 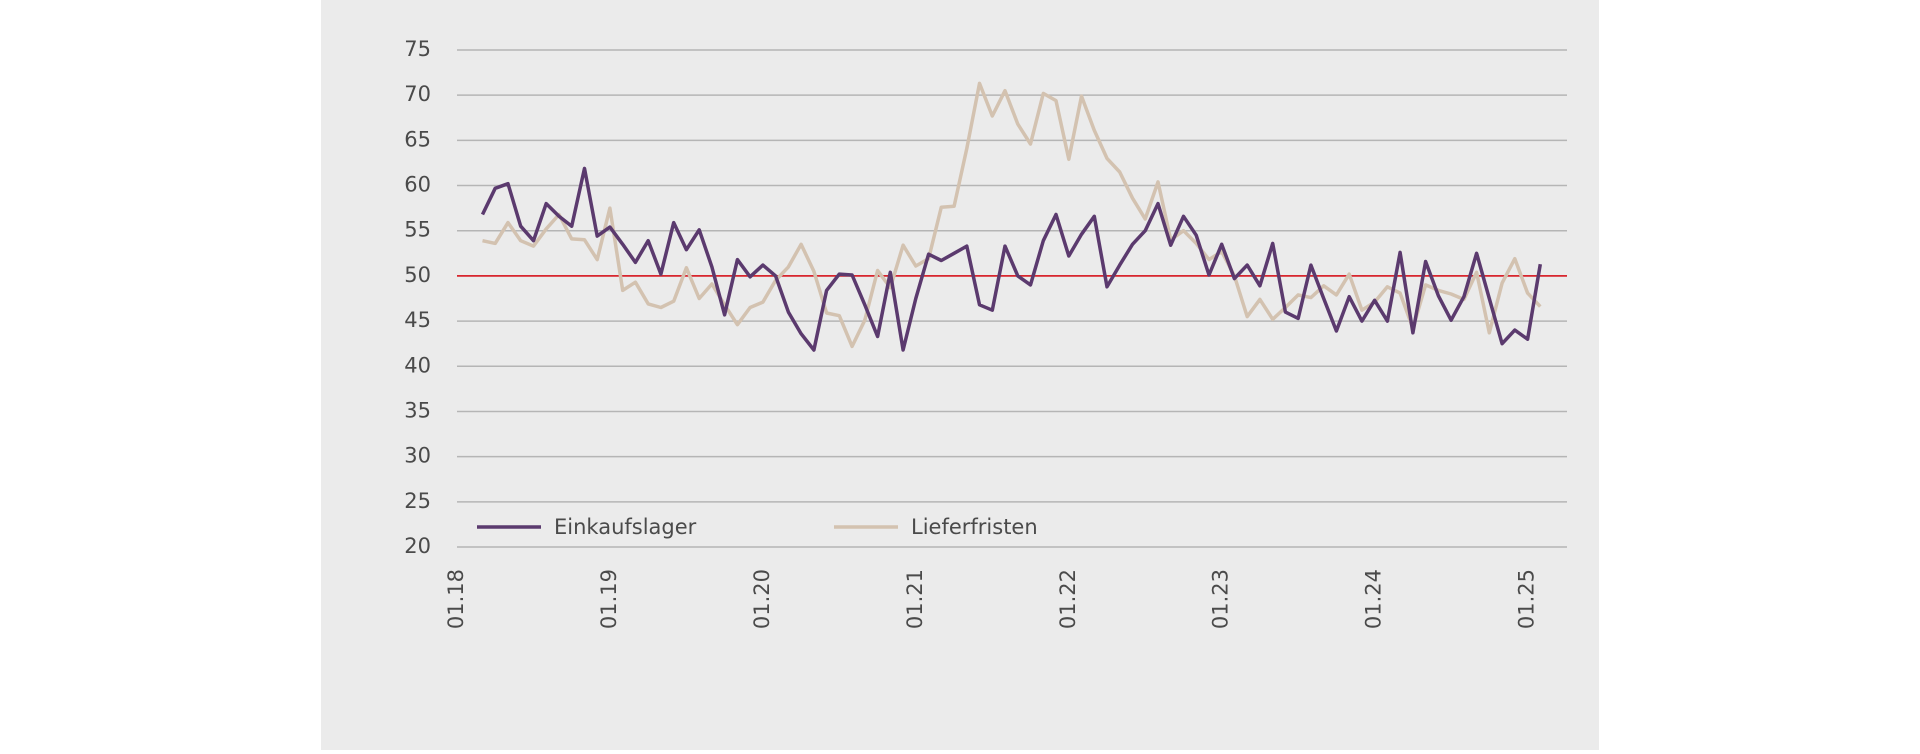 What do you see at coordinates (417, 456) in the screenshot?
I see `y-tick-label: 30` at bounding box center [417, 456].